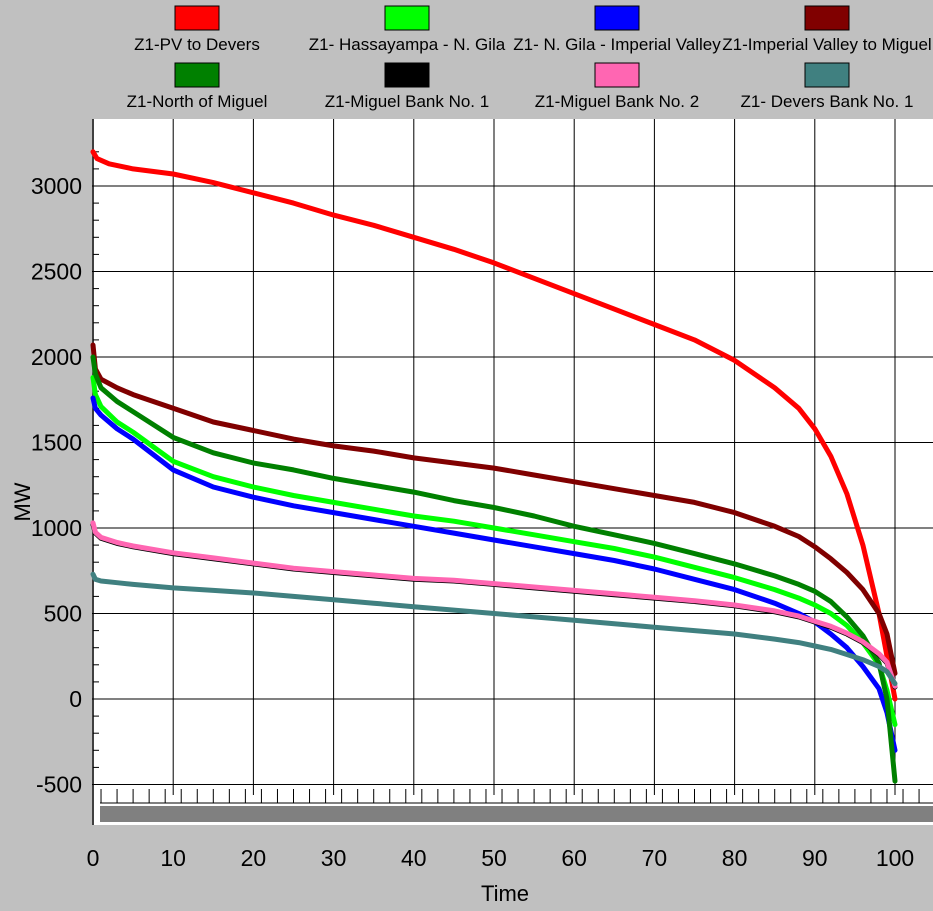  What do you see at coordinates (407, 44) in the screenshot?
I see `legend-label: Z1- Hassayampa - N. Gila` at bounding box center [407, 44].